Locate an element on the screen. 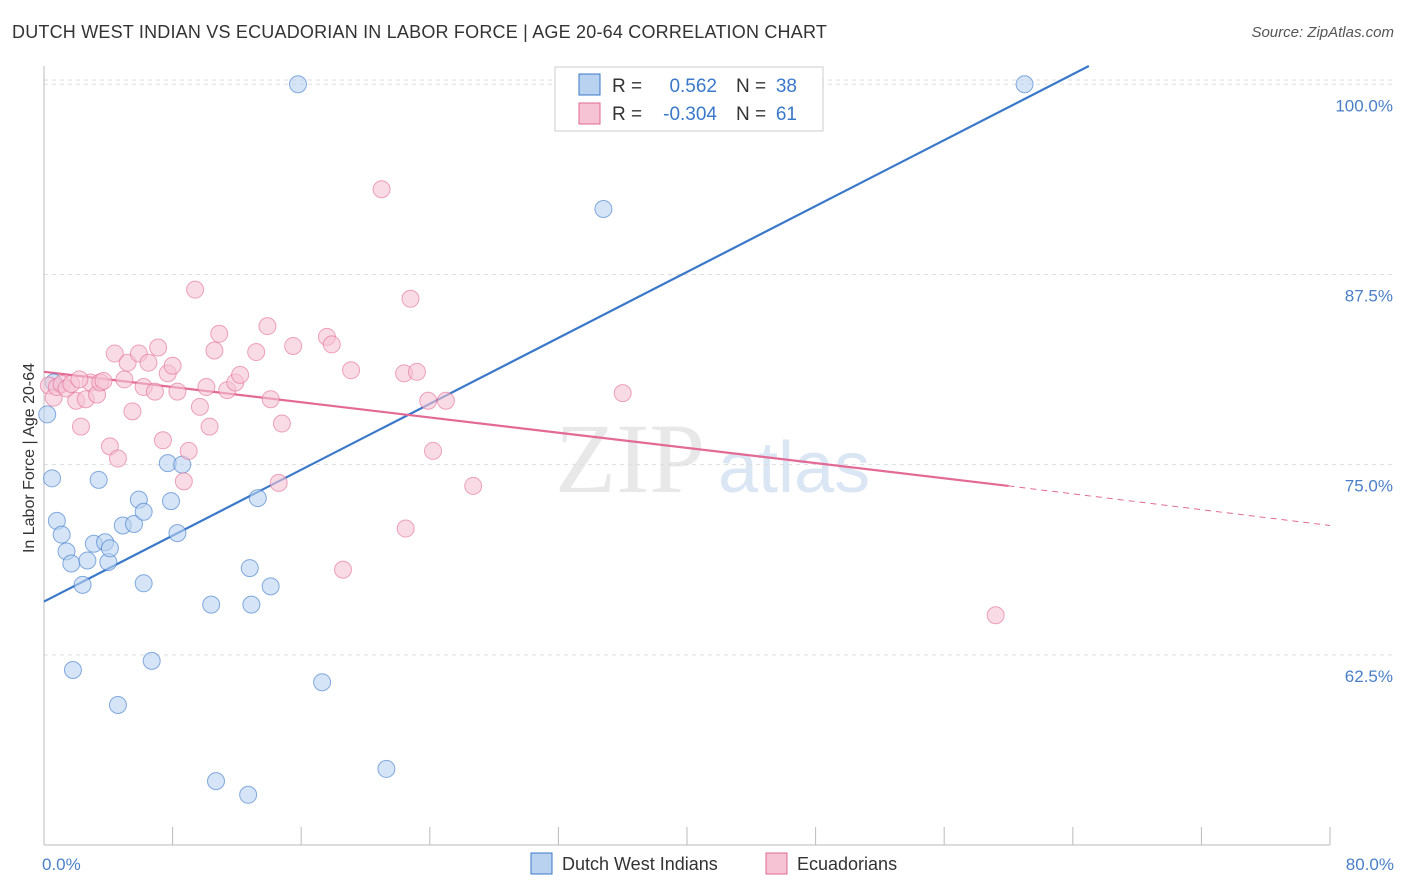 This screenshot has height=892, width=1406. bottom-legend-label-blue: Dutch West Indians is located at coordinates (640, 864).